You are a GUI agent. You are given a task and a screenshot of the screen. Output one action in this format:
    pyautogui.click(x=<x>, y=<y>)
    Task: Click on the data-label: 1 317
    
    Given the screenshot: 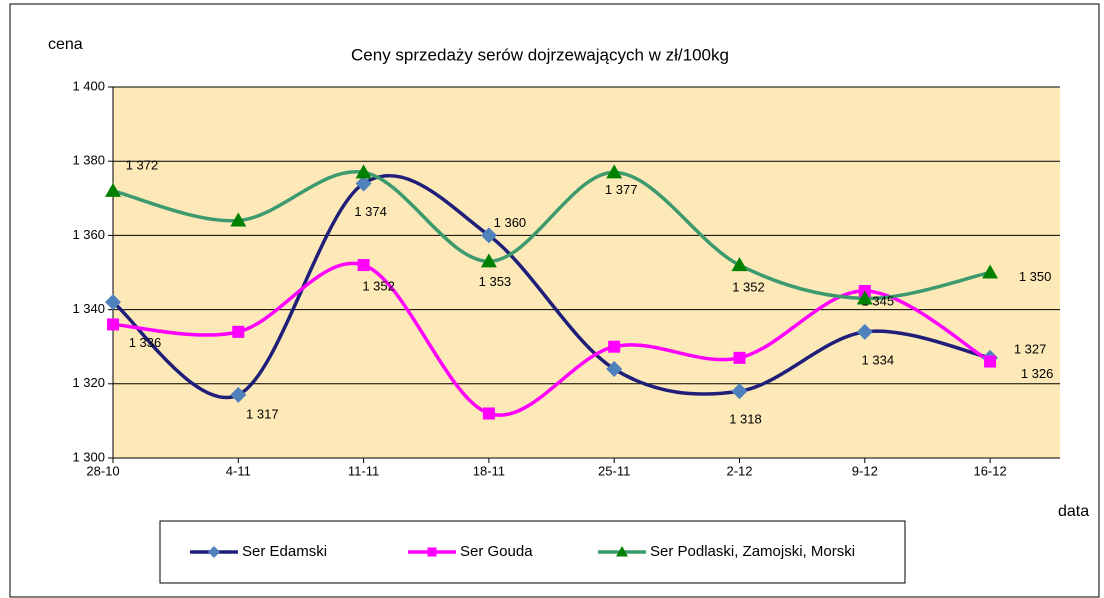 What is the action you would take?
    pyautogui.click(x=262, y=413)
    